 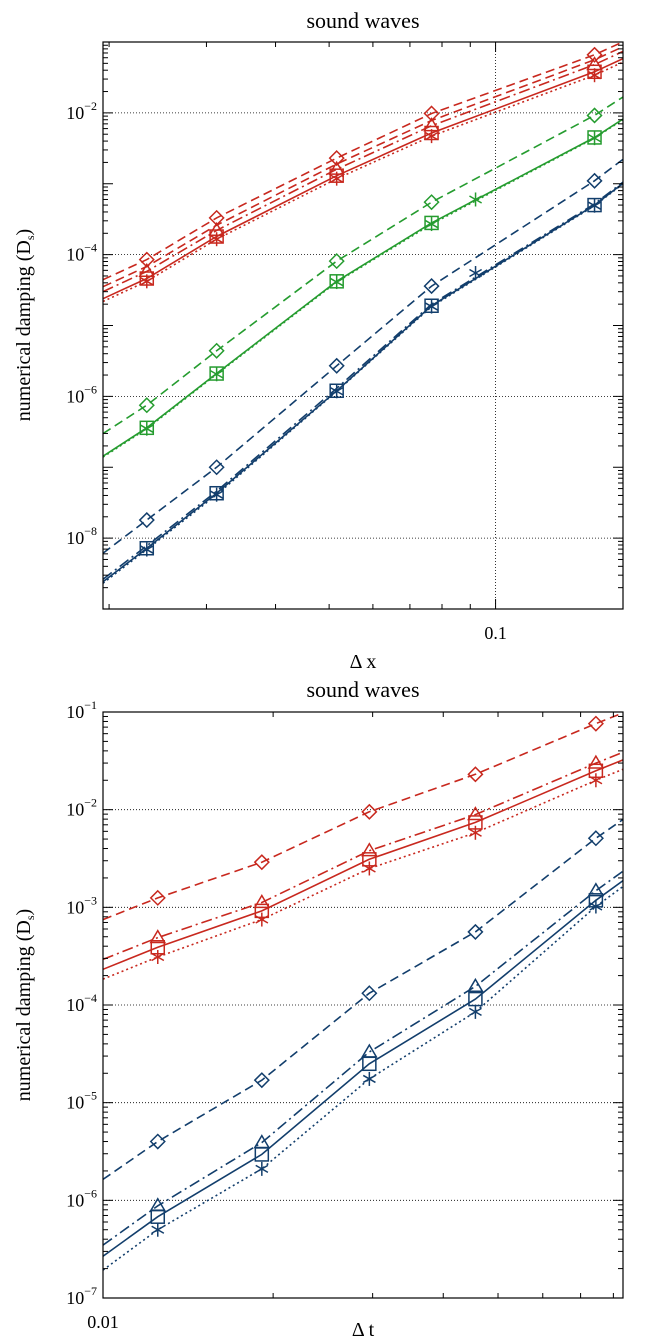 I want to click on y-tick-label: 10⁻¹, so click(x=81, y=710).